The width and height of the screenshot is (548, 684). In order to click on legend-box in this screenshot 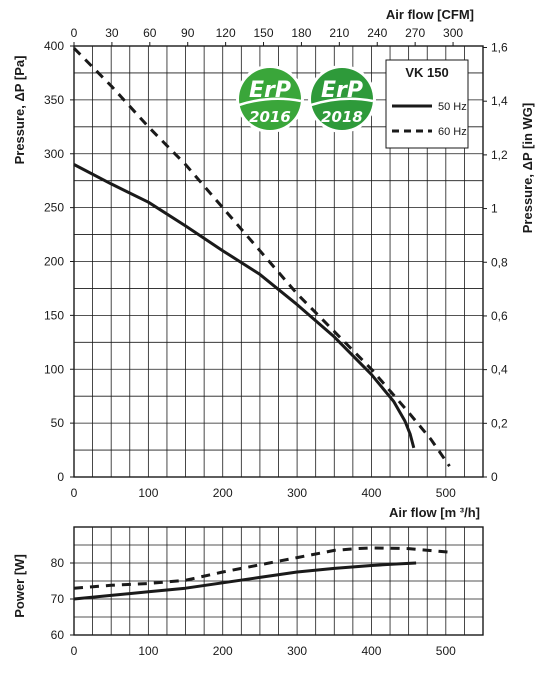, I will do `click(427, 104)`.